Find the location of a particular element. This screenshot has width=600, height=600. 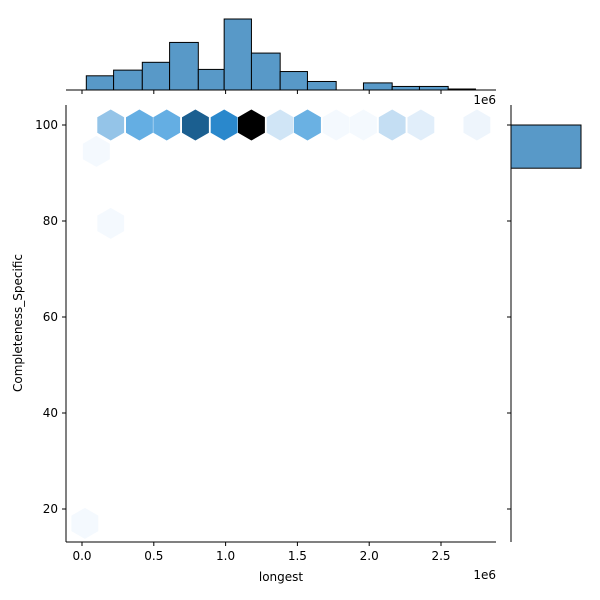

right-marginal-histogram is located at coordinates (546, 146).